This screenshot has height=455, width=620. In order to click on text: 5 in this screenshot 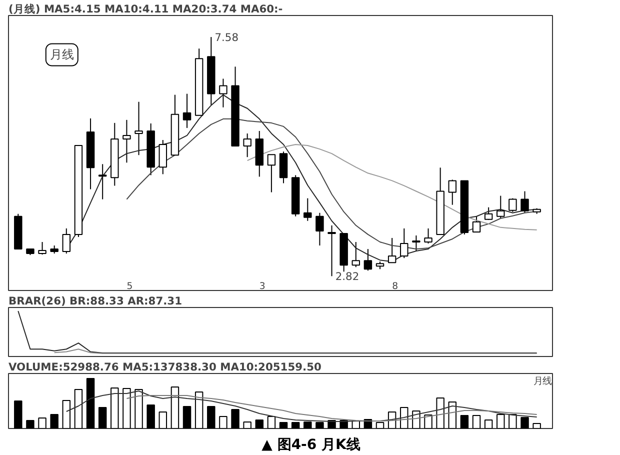, I will do `click(129, 286)`.